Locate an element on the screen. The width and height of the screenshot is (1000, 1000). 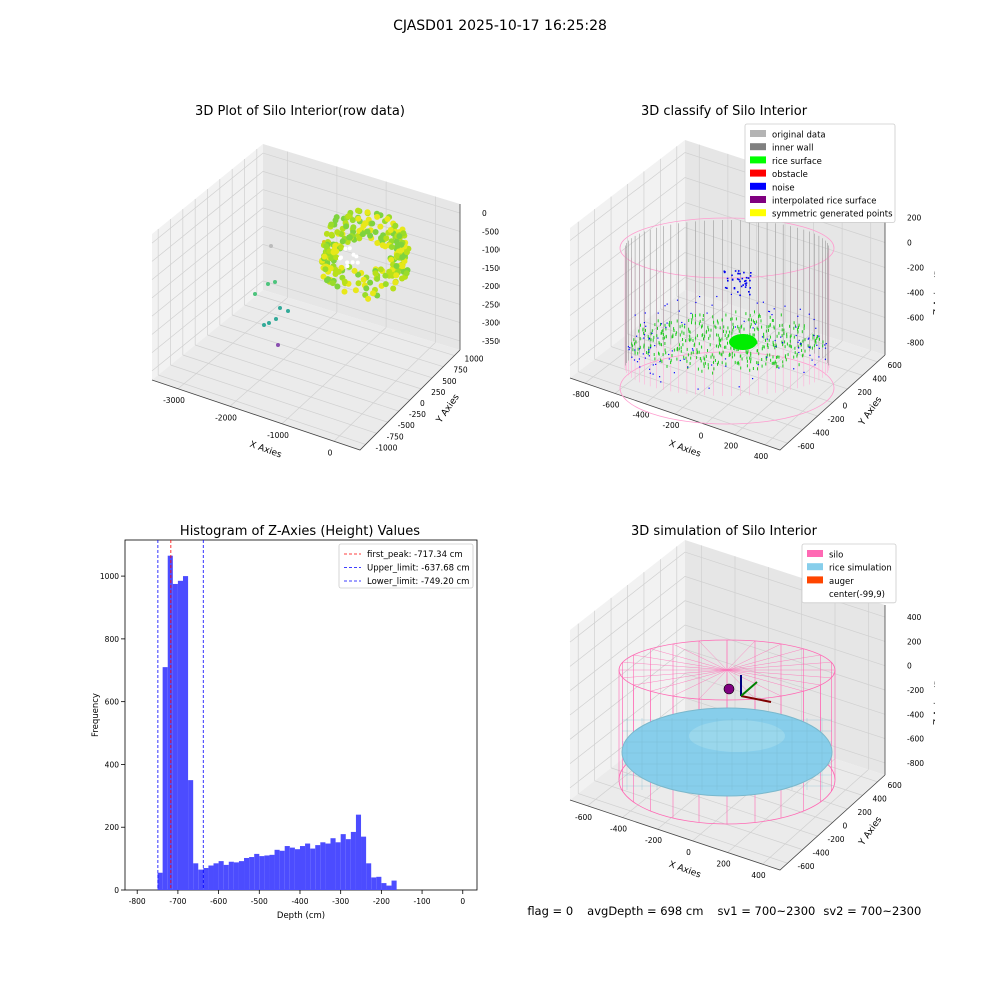
hist-y-tick-label: 1000 is located at coordinates (109, 576).